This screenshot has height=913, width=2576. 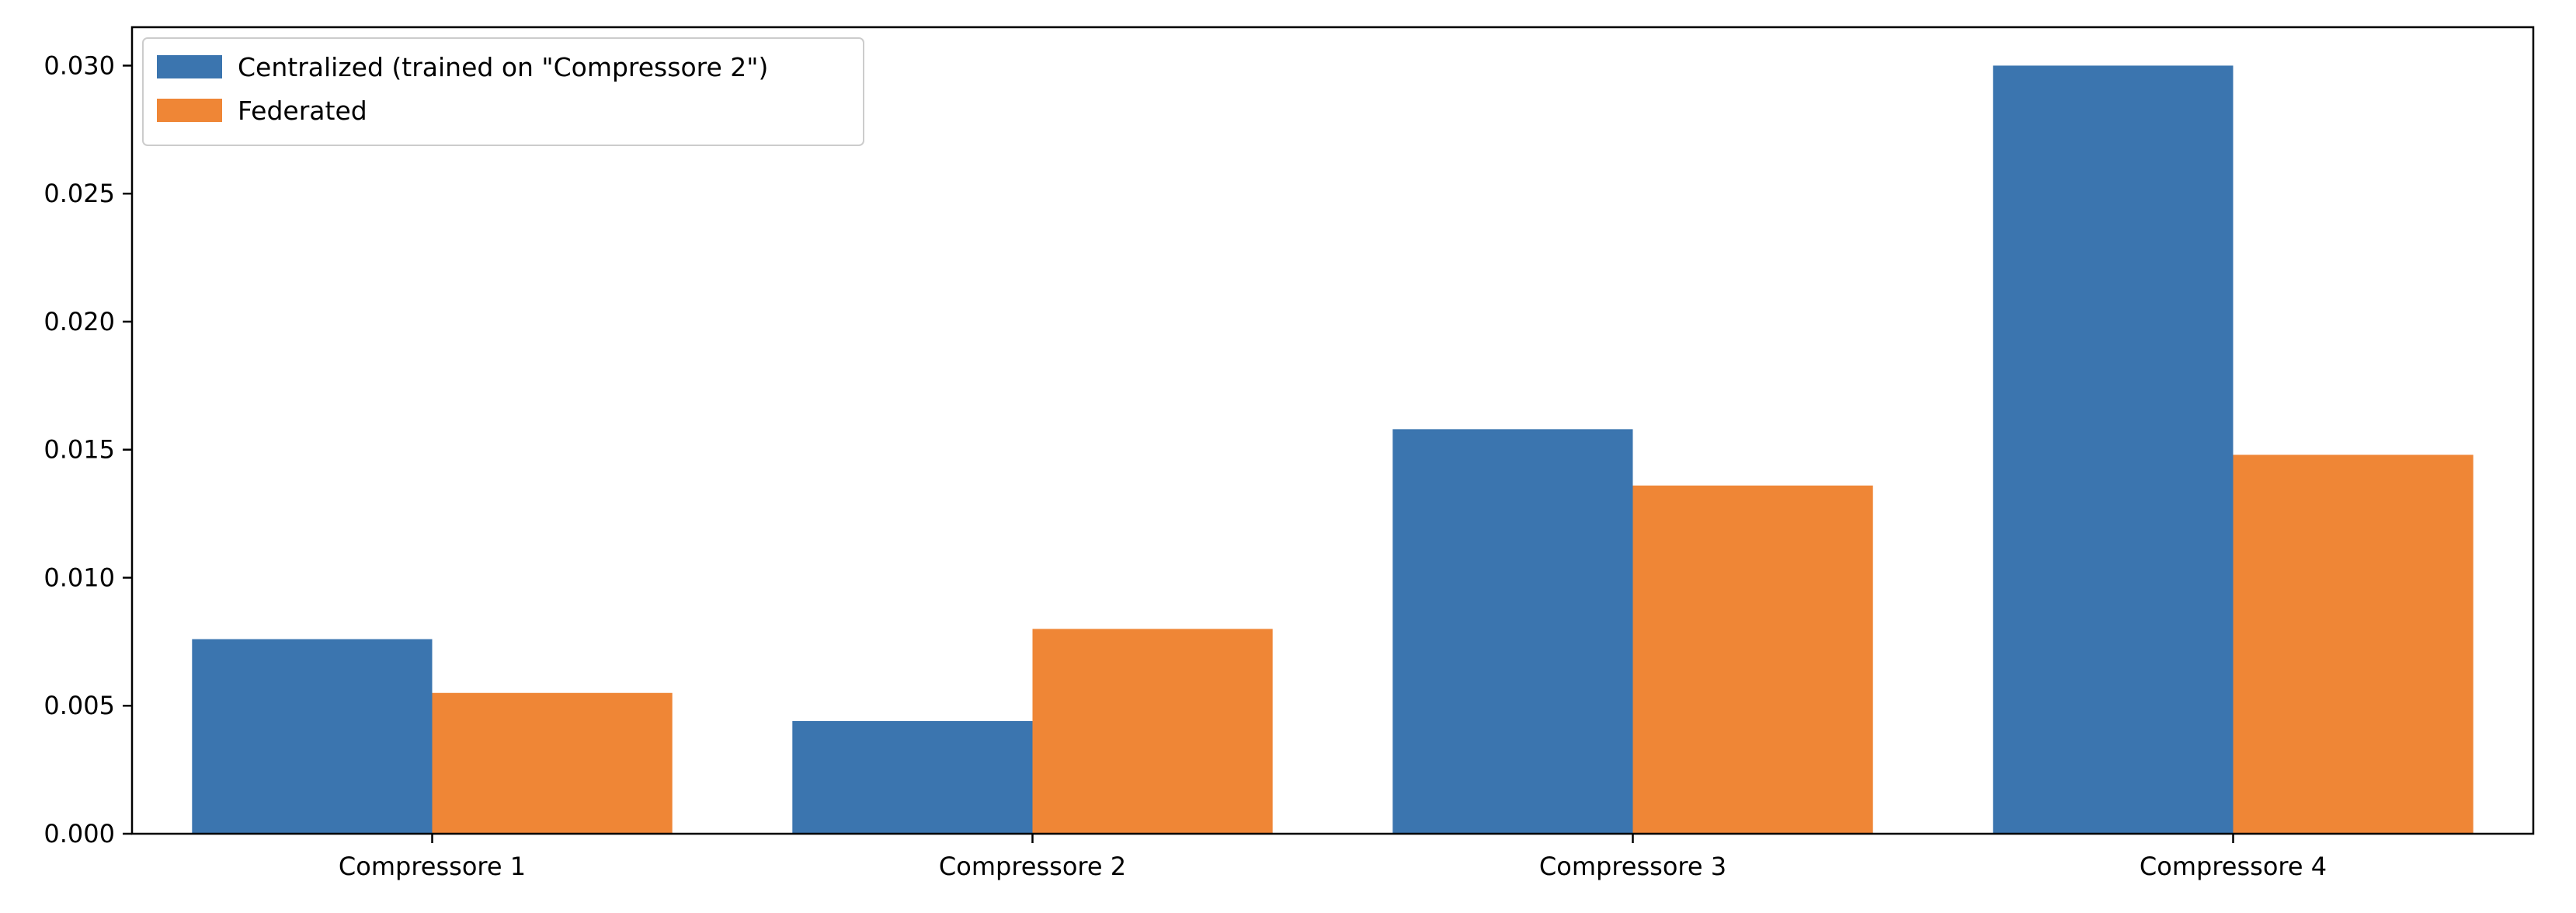 What do you see at coordinates (503, 67) in the screenshot?
I see `legend-label-centralized: Centralized (trained on "Compressore 2")` at bounding box center [503, 67].